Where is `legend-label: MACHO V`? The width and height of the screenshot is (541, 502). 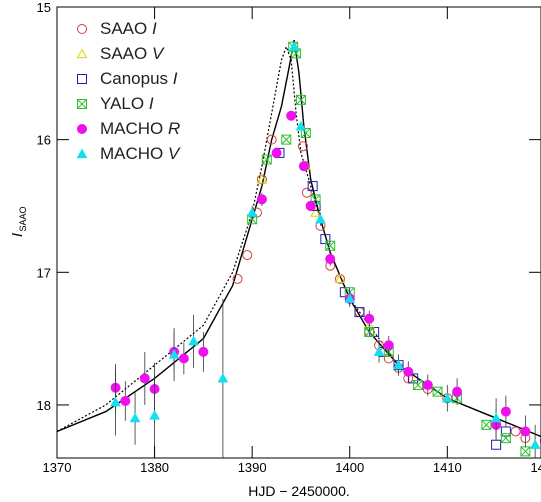
legend-label: MACHO V is located at coordinates (140, 153).